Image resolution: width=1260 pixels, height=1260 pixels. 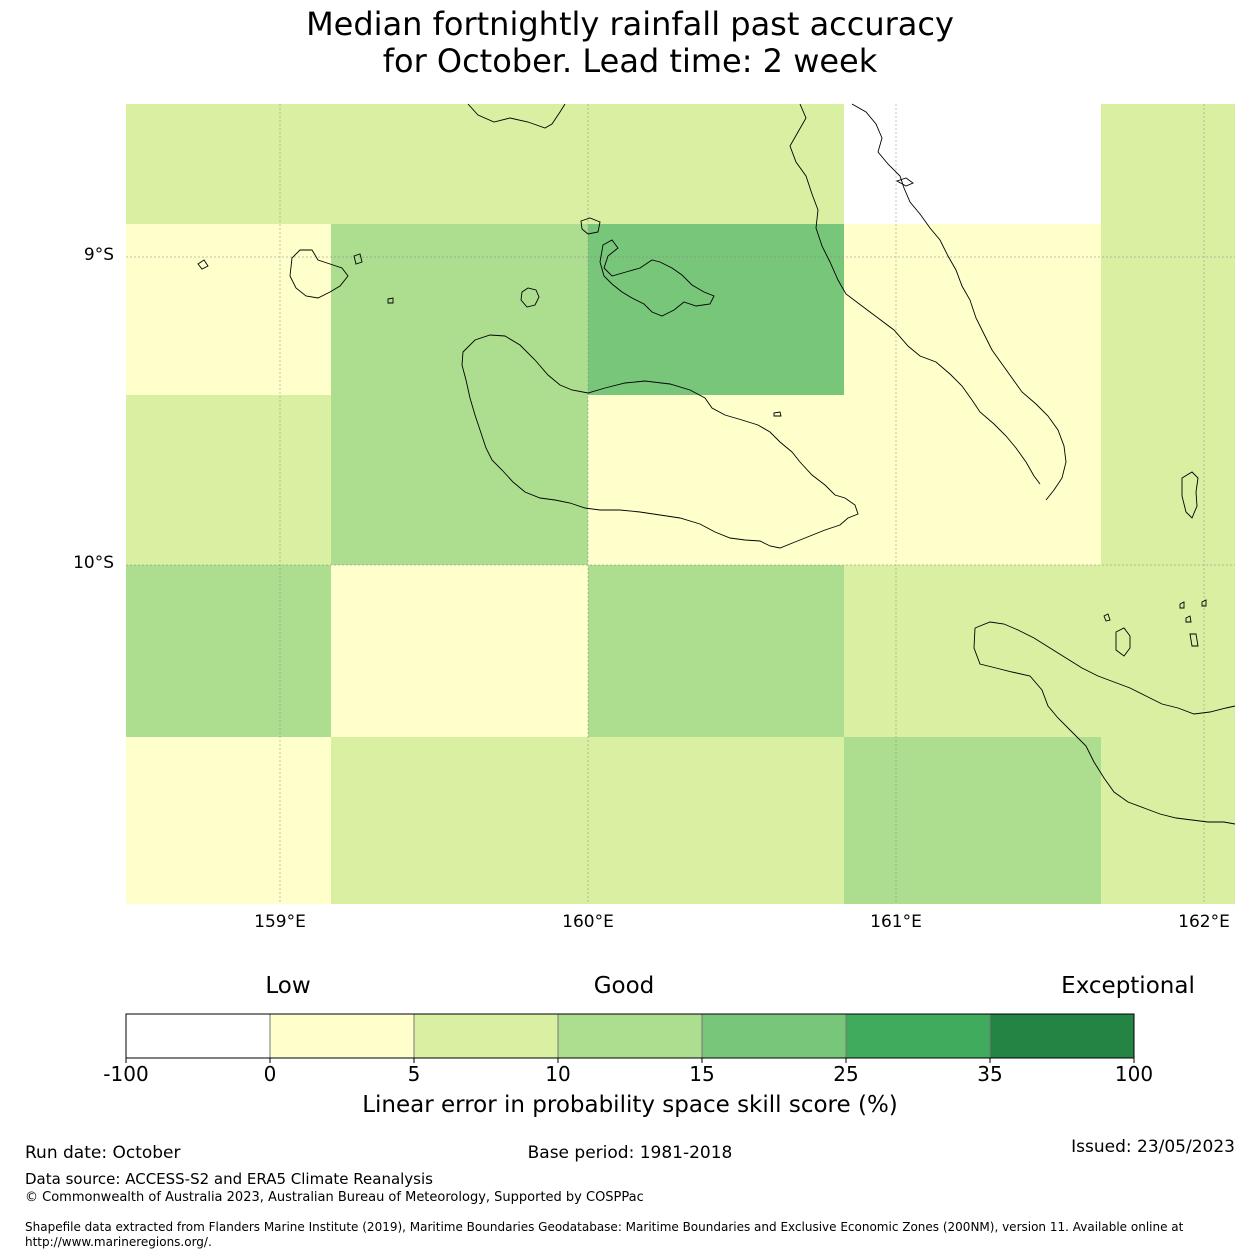 I want to click on coastline-small-island-c, so click(x=358, y=259).